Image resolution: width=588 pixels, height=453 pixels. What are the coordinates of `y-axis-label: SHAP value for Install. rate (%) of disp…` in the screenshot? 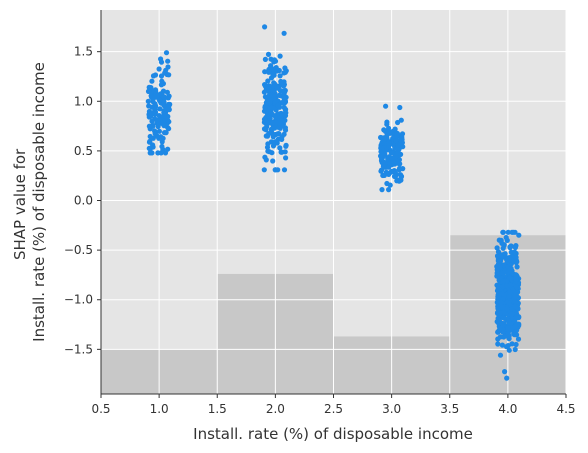 It's located at (29, 202).